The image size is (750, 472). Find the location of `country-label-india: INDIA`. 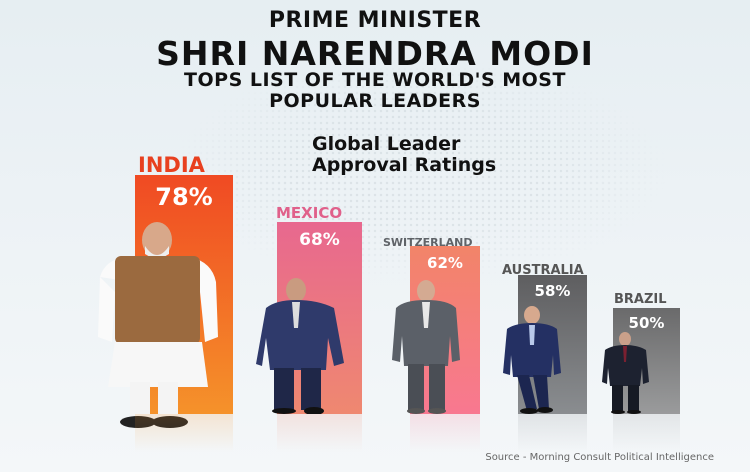

country-label-india: INDIA is located at coordinates (171, 165).